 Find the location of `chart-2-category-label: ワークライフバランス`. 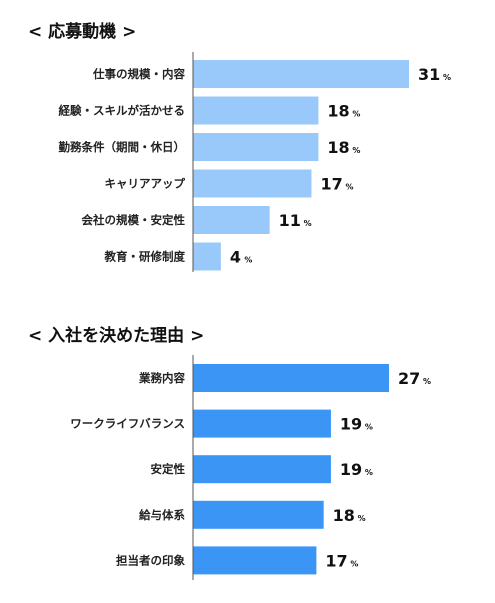

chart-2-category-label: ワークライフバランス is located at coordinates (127, 424).